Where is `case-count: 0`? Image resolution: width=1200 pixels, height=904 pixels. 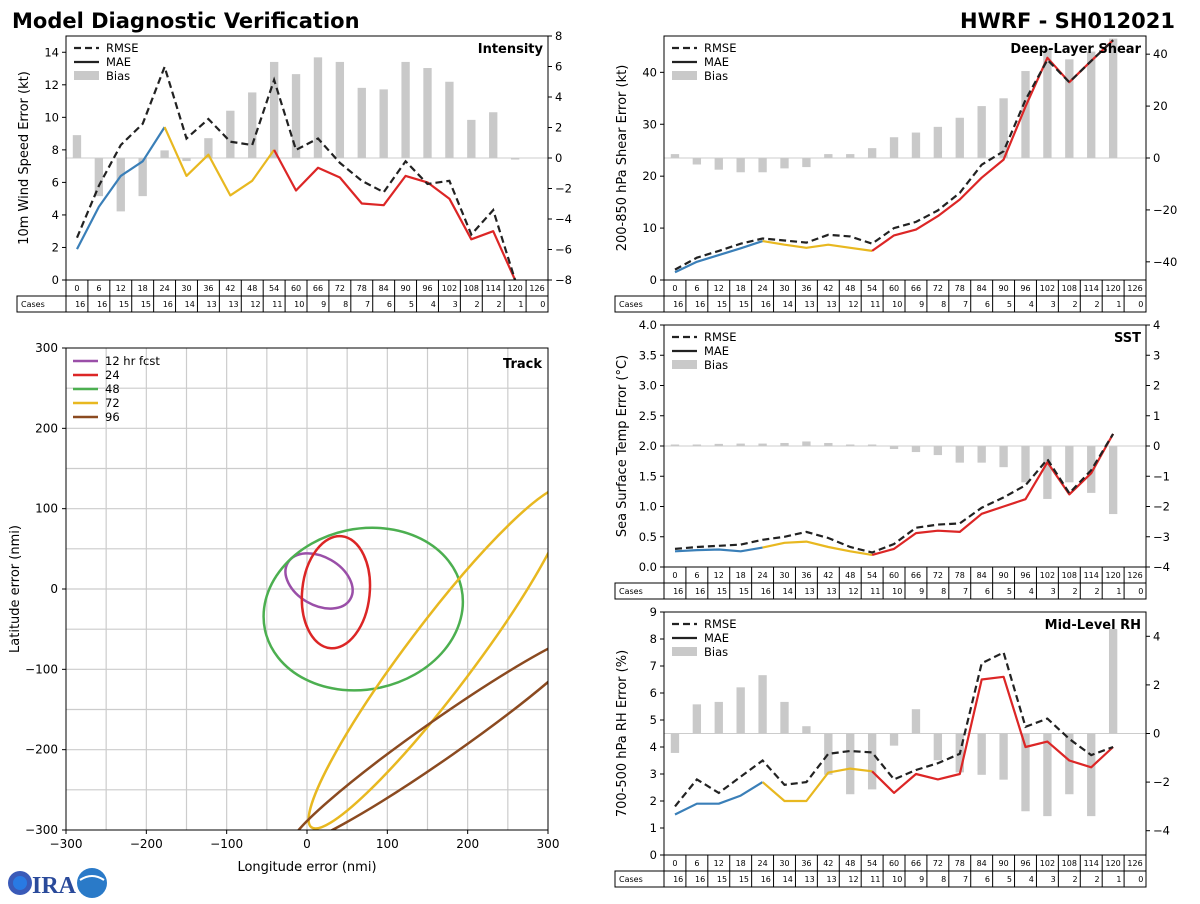
case-count: 0 is located at coordinates (542, 304).